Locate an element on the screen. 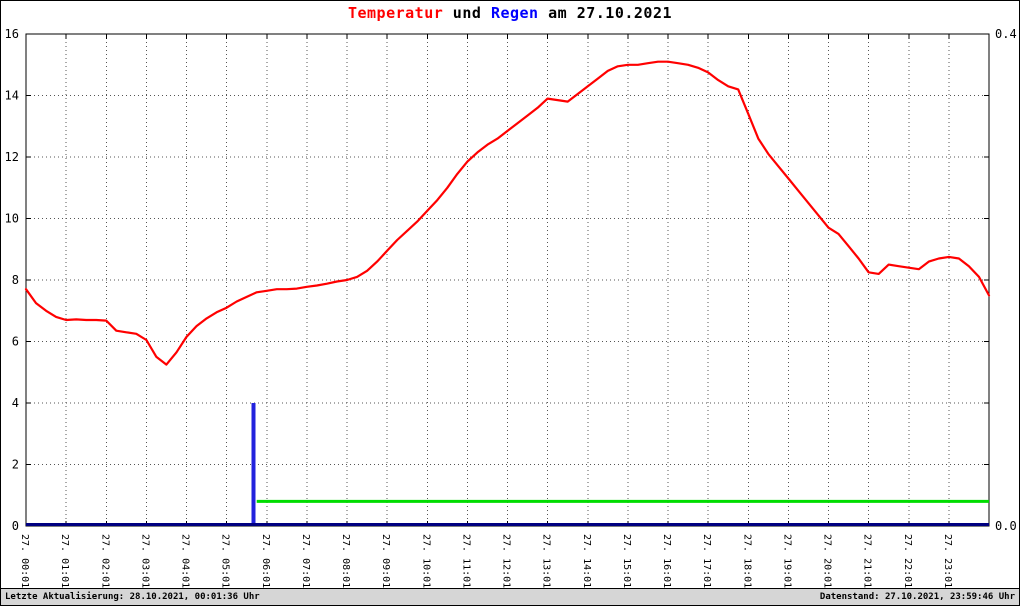  svg-text: 8 is located at coordinates (15, 280).